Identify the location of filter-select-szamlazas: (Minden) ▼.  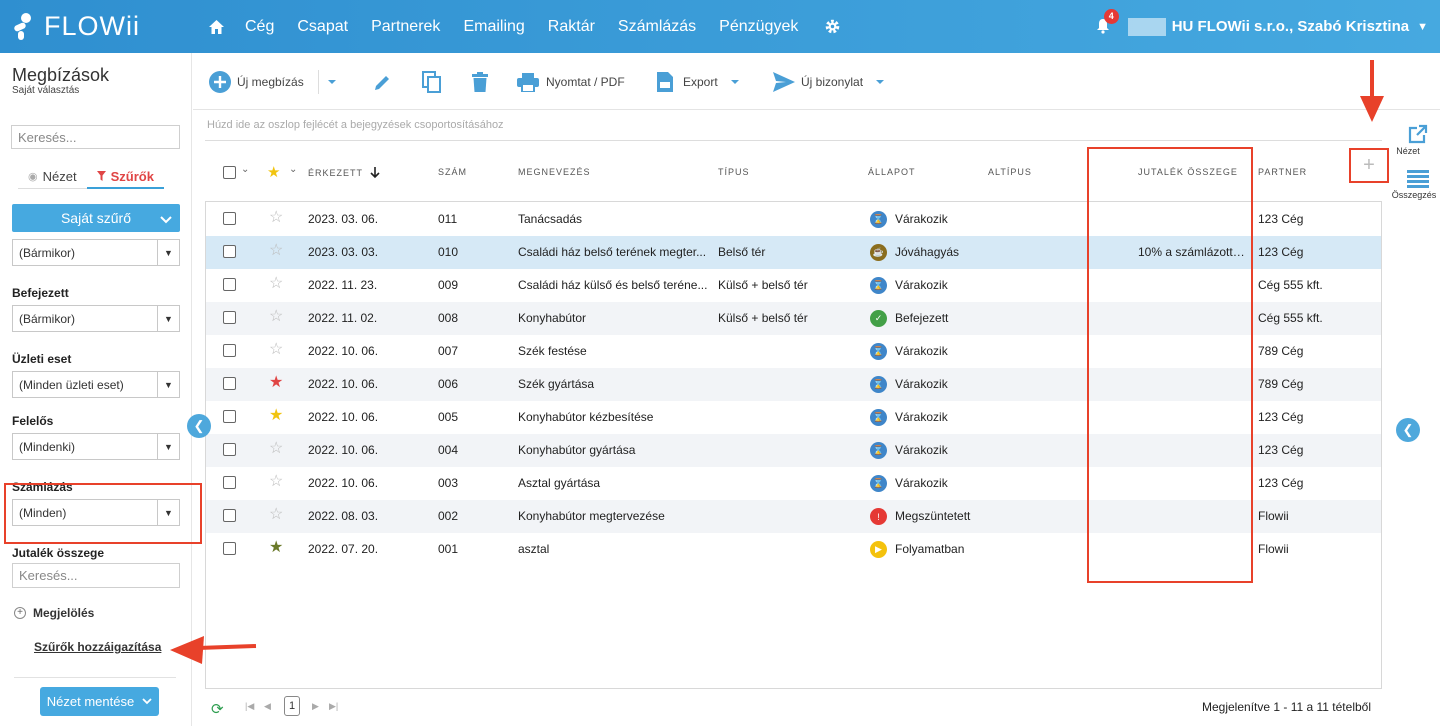
(96, 512).